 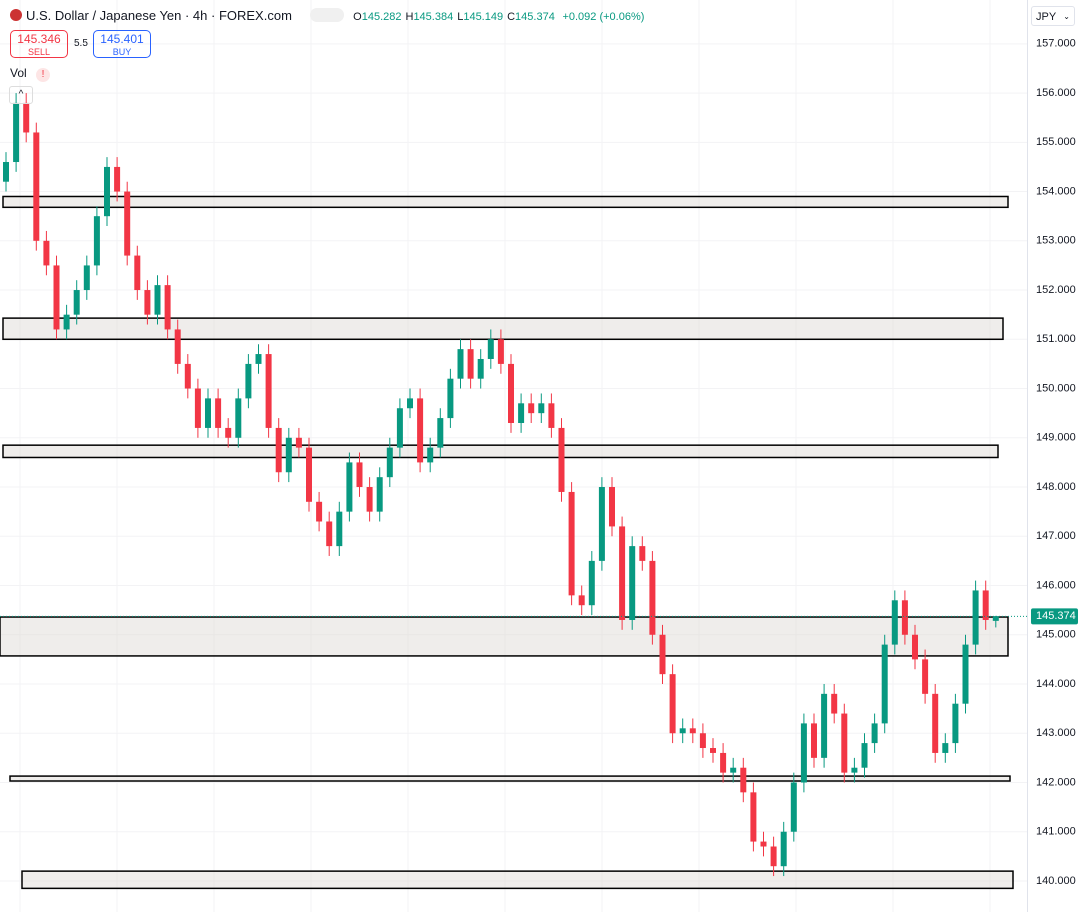 I want to click on ohlc-key: O, so click(x=357, y=17).